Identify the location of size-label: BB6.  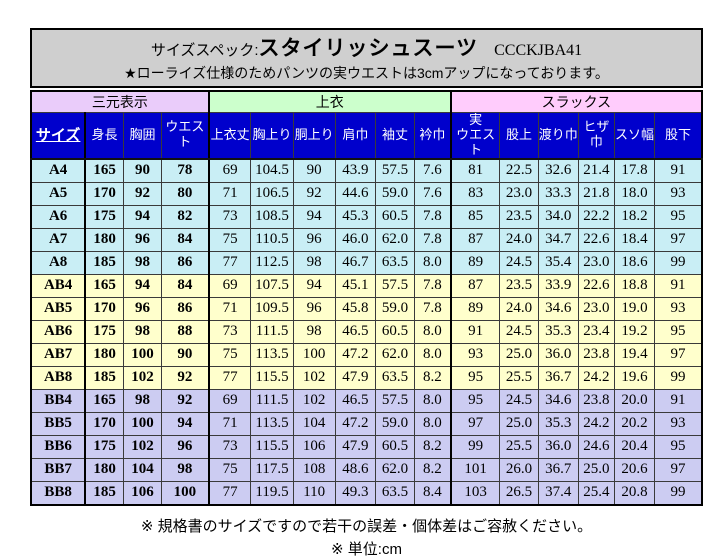
(58, 446).